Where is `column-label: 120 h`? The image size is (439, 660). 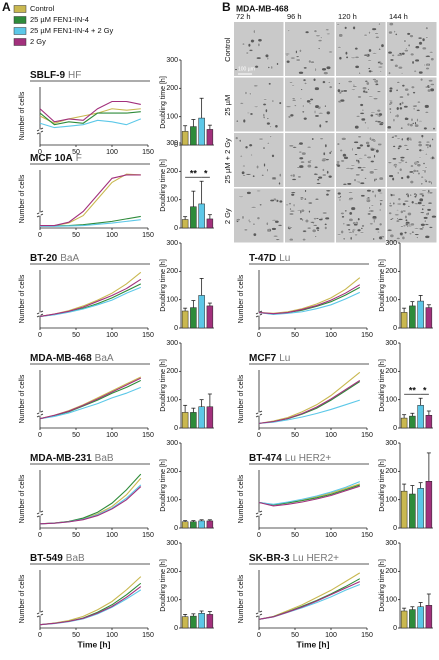 column-label: 120 h is located at coordinates (347, 16).